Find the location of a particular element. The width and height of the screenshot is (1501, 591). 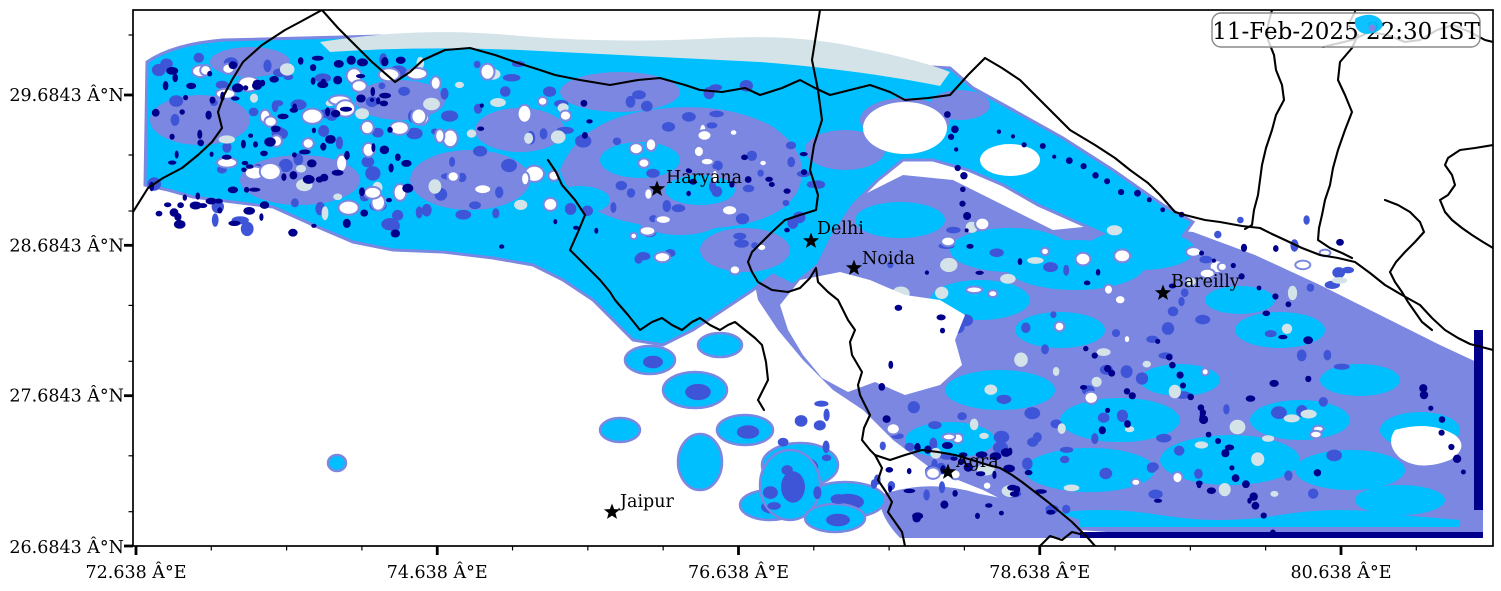

city-marker-jaipur: Jaipur is located at coordinates (639, 505).